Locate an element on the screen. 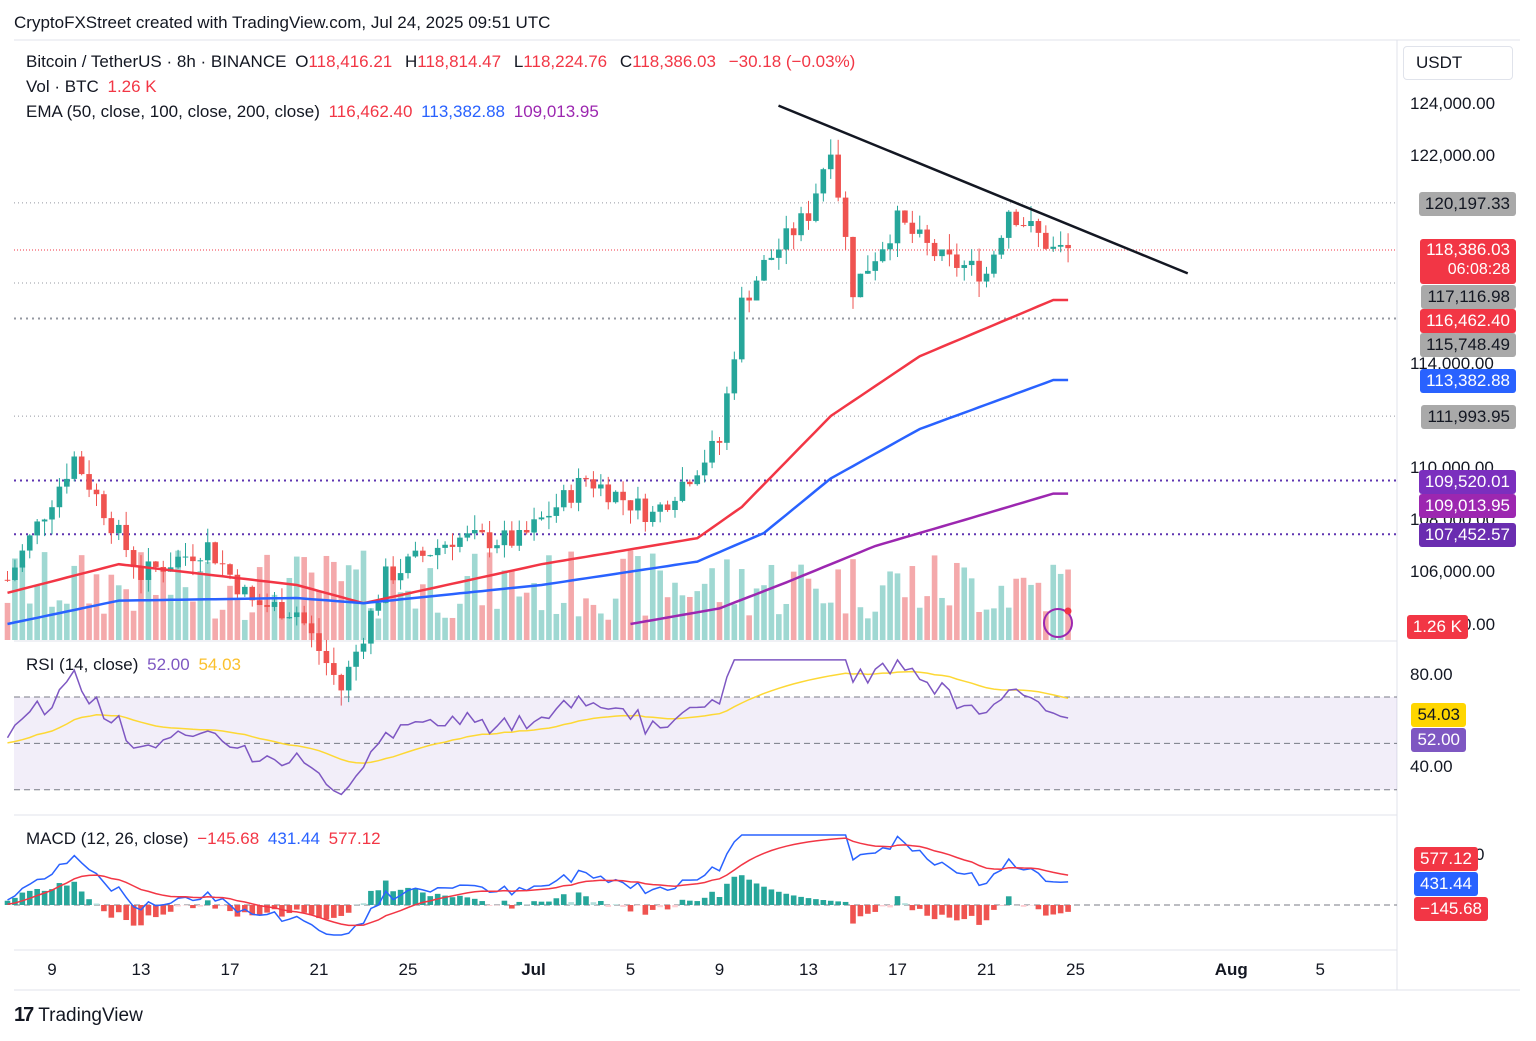 The width and height of the screenshot is (1536, 1041). tradingview-logo-text: TradingView is located at coordinates (90, 1015).